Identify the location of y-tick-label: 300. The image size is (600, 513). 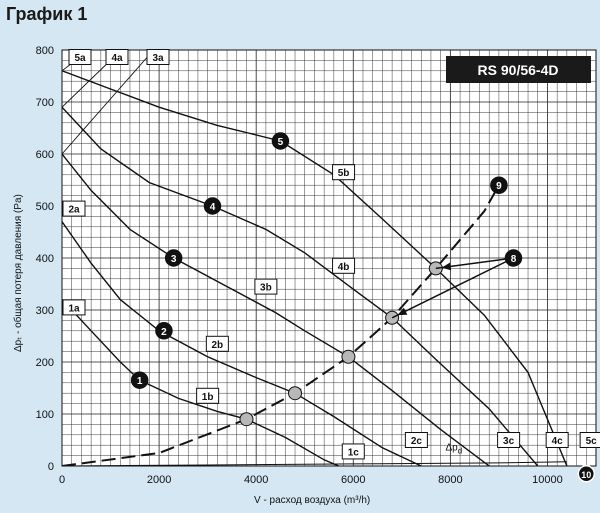
(45, 311).